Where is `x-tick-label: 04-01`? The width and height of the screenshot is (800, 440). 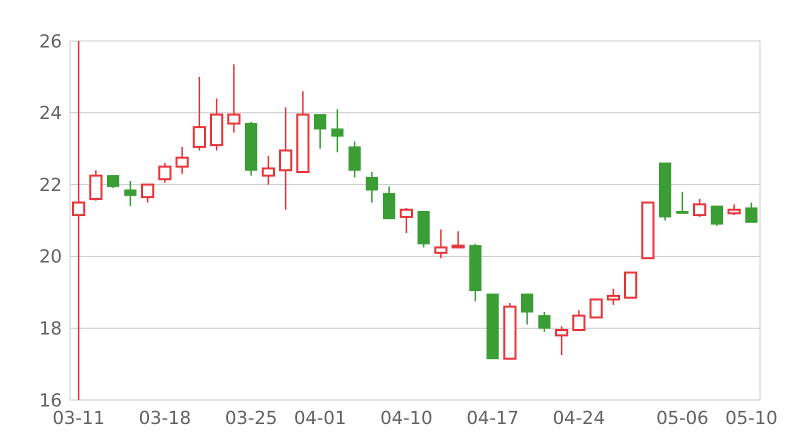 x-tick-label: 04-01 is located at coordinates (320, 418).